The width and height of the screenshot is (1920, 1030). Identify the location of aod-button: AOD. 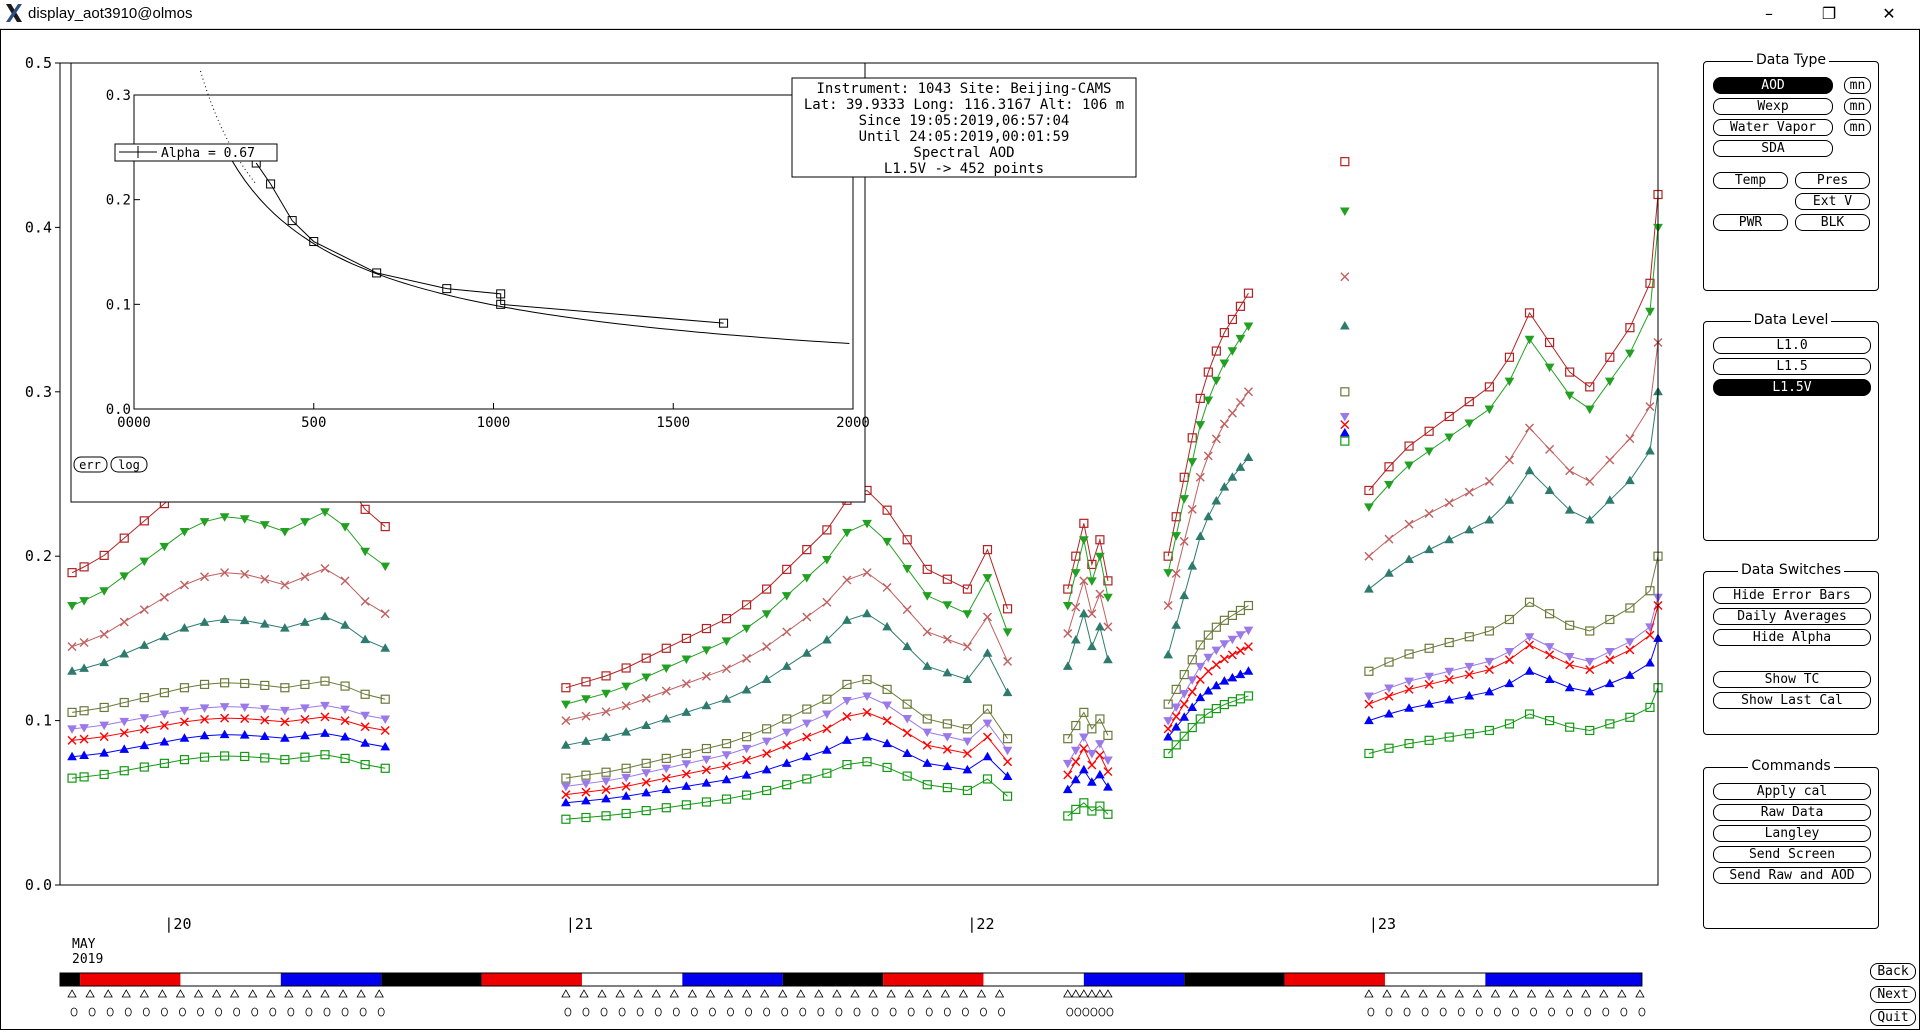
(1773, 85).